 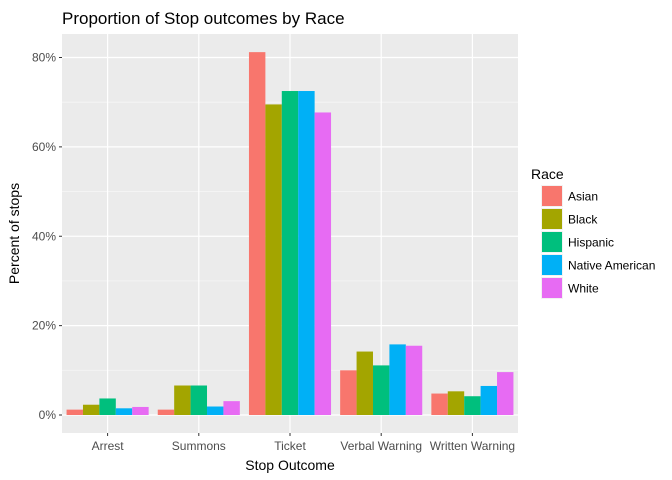 I want to click on bar-verbal-warning-white, so click(x=414, y=380).